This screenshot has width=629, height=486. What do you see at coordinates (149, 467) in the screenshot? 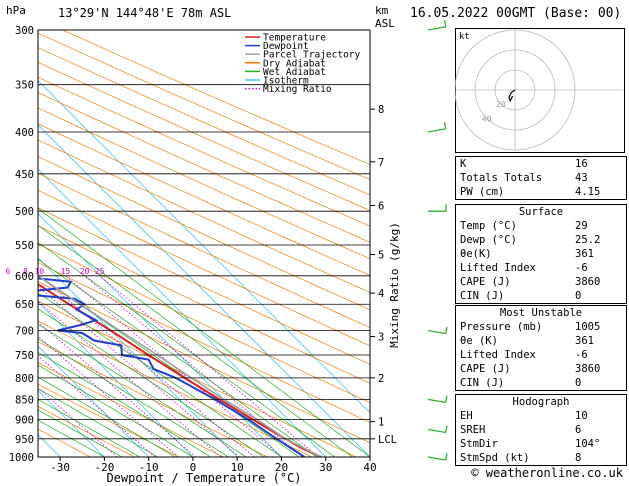
I see `temperature-tick-label: -10` at bounding box center [149, 467].